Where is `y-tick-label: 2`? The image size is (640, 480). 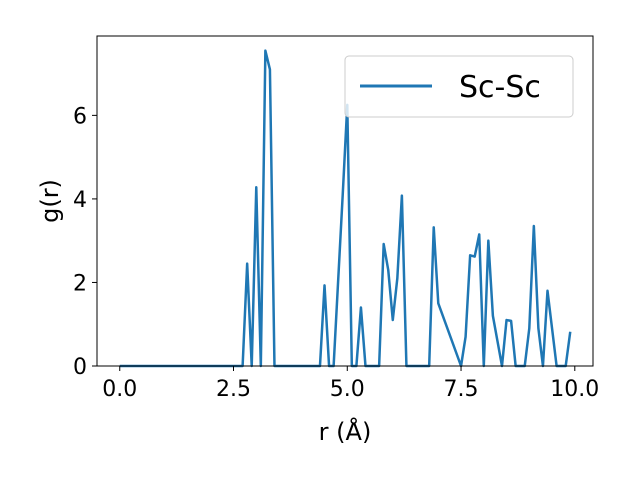
y-tick-label: 2 is located at coordinates (80, 283).